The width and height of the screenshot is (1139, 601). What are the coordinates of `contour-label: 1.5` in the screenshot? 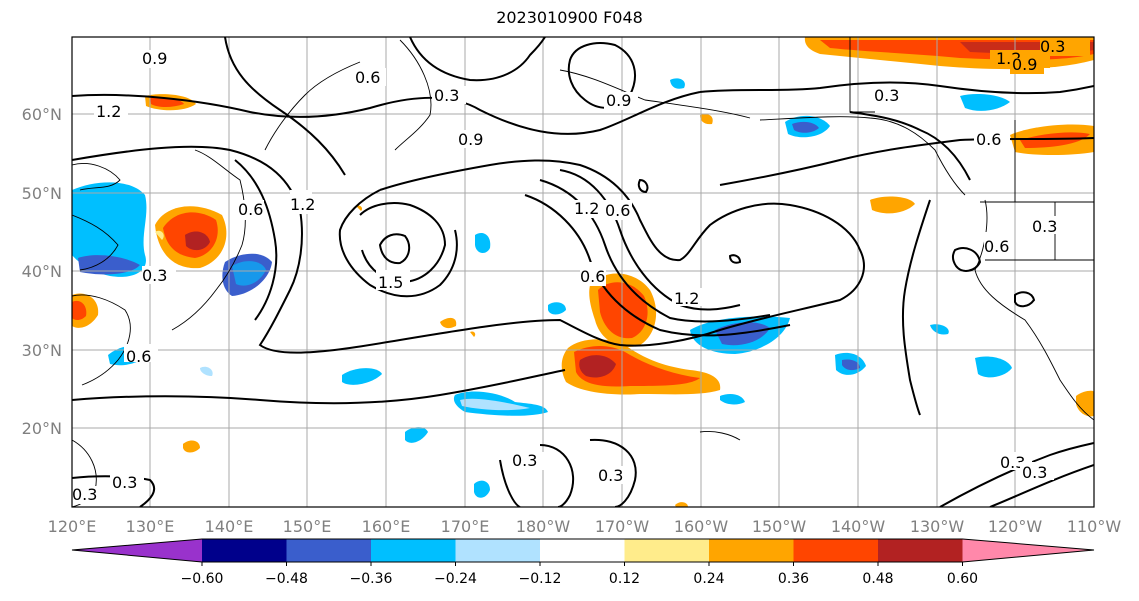 It's located at (390, 282).